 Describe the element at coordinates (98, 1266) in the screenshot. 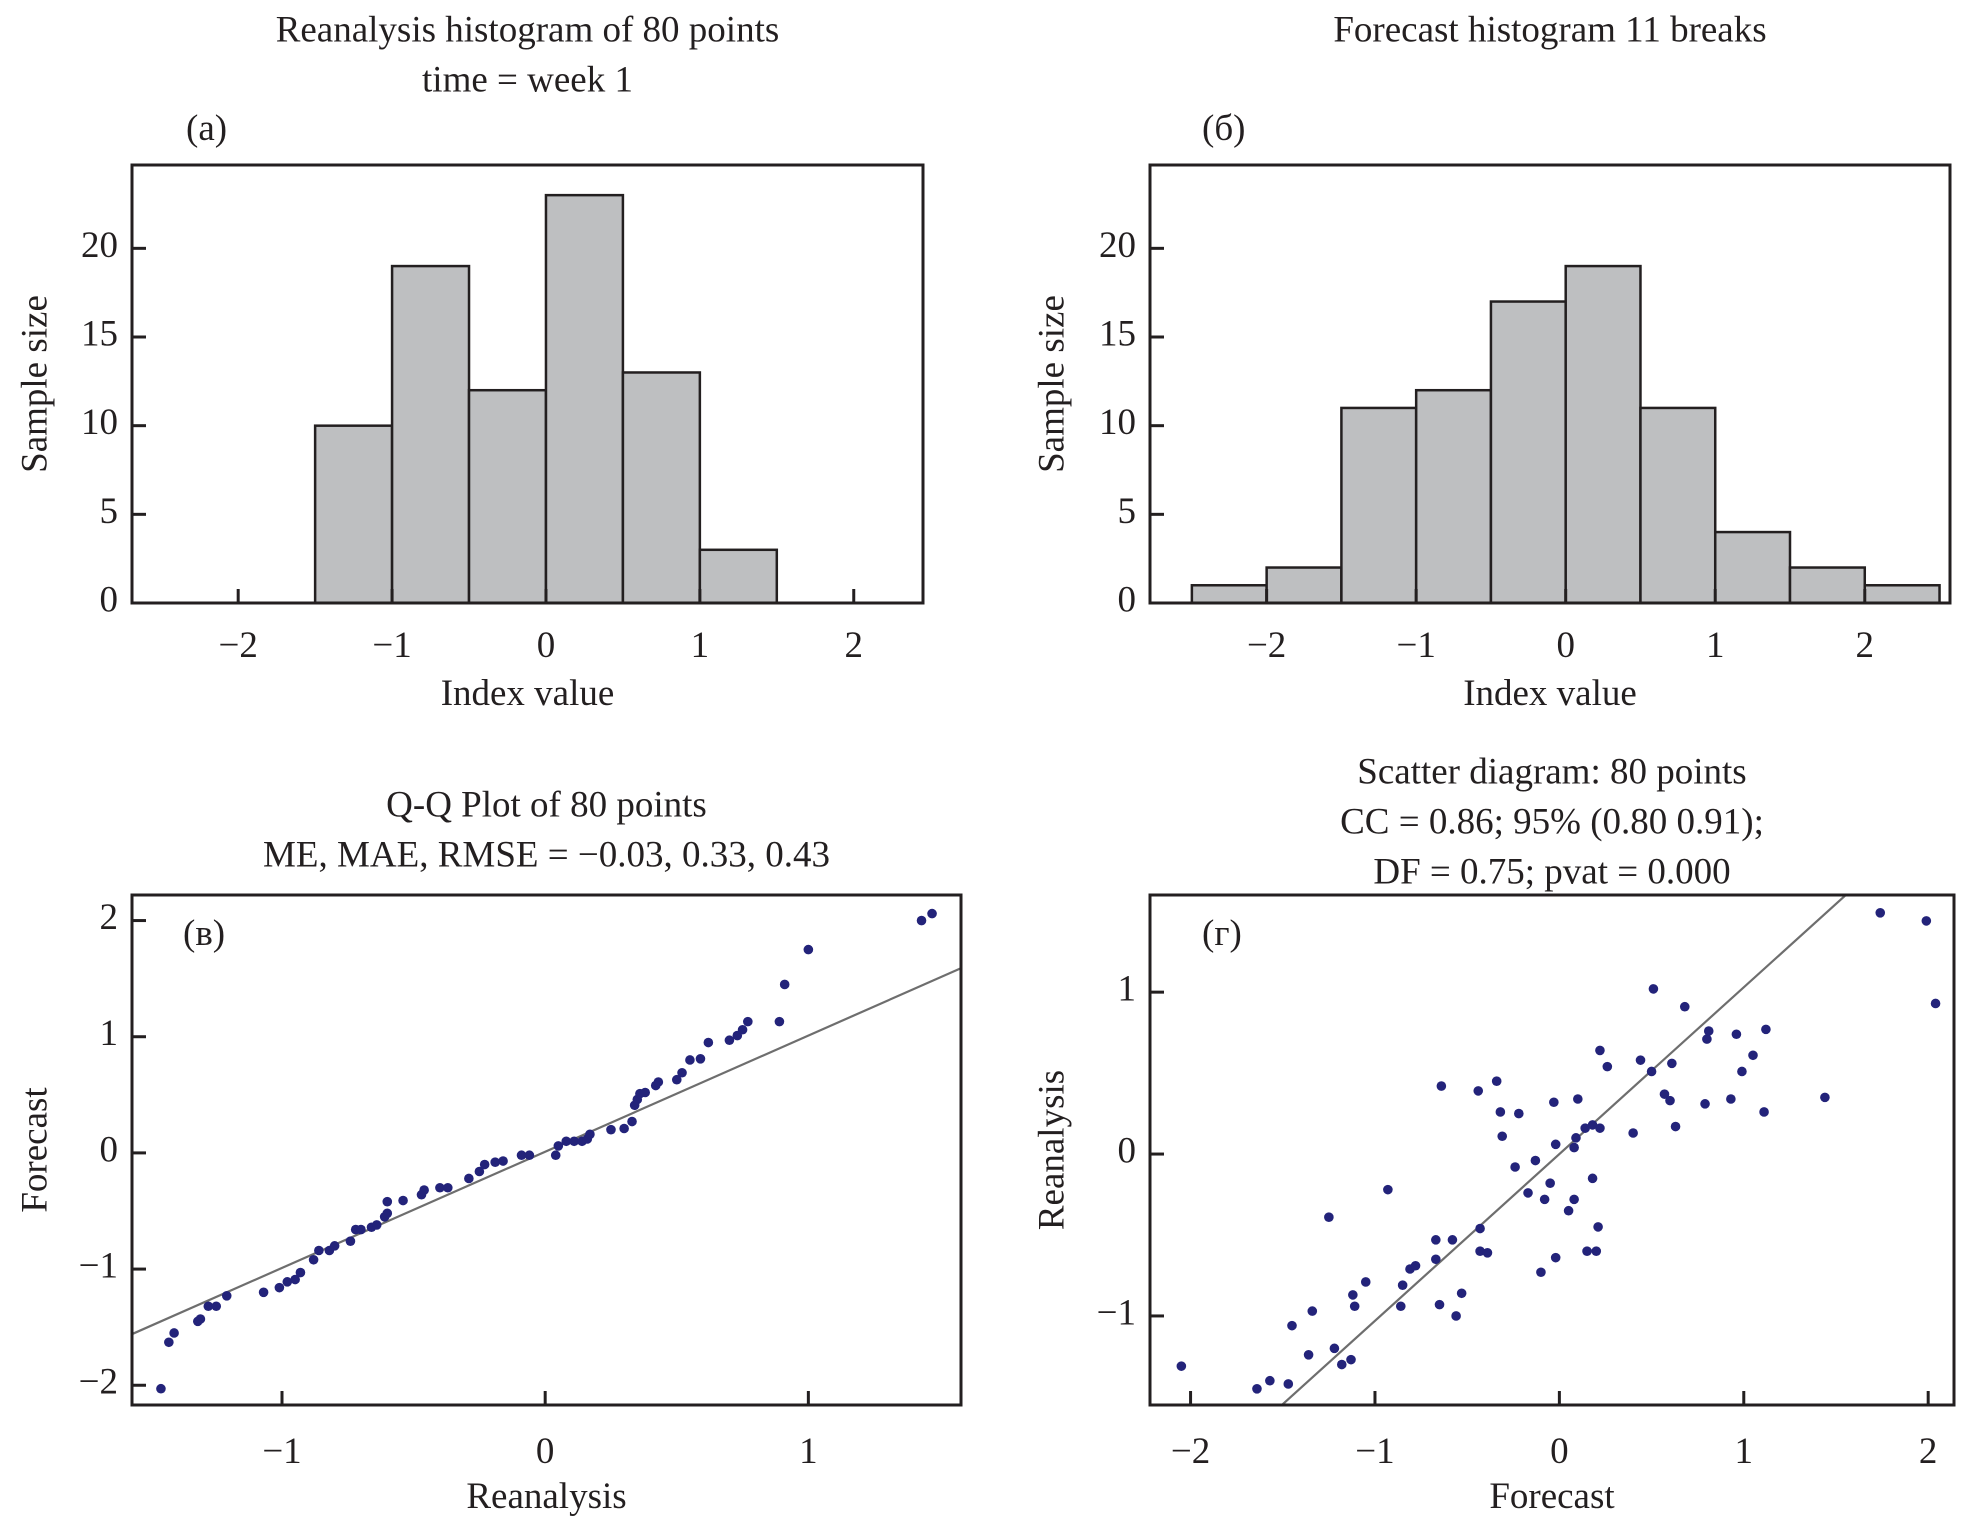

I see `y-tick-label: −1` at that location.